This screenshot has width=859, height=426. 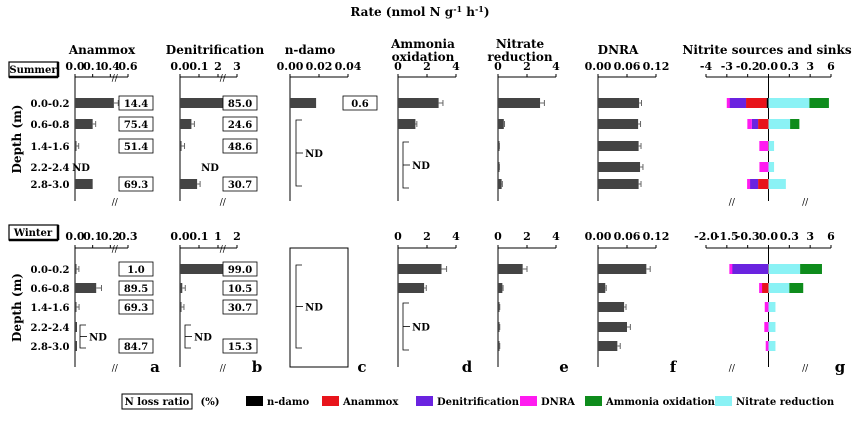 What do you see at coordinates (556, 236) in the screenshot?
I see `x-tick-label: 4` at bounding box center [556, 236].